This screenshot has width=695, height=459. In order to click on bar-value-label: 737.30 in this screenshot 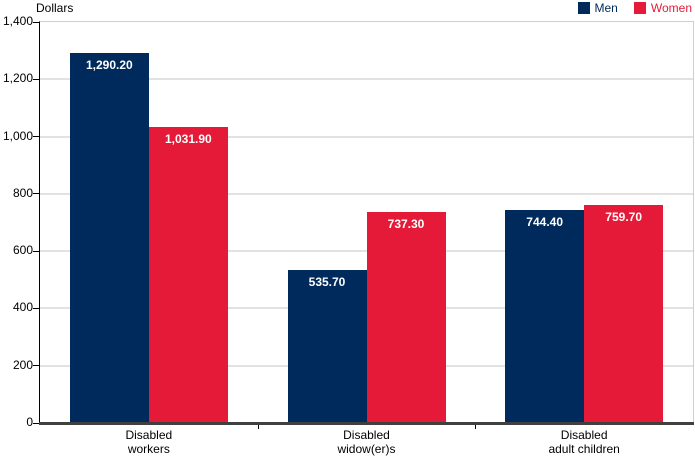, I will do `click(406, 223)`.